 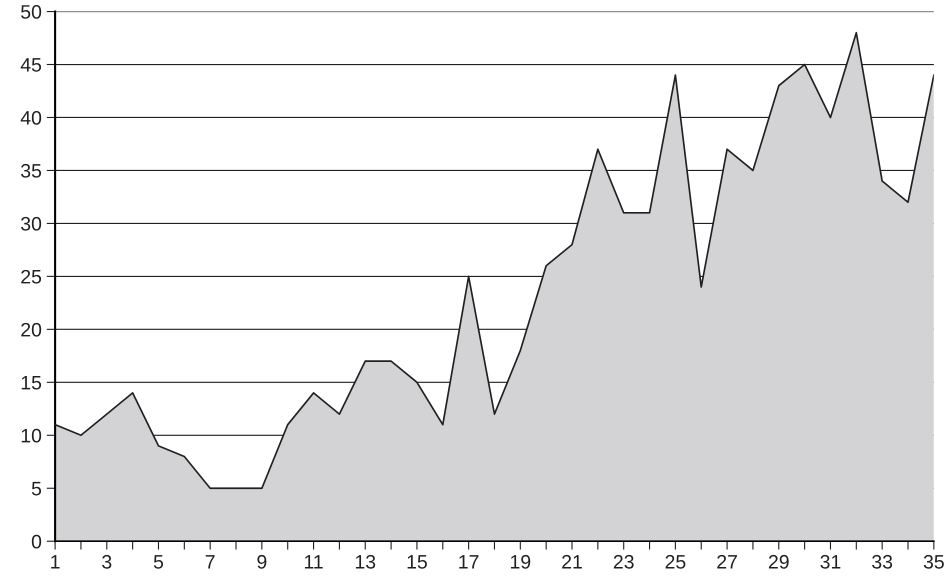 What do you see at coordinates (31, 117) in the screenshot?
I see `y-tick-label: 40` at bounding box center [31, 117].